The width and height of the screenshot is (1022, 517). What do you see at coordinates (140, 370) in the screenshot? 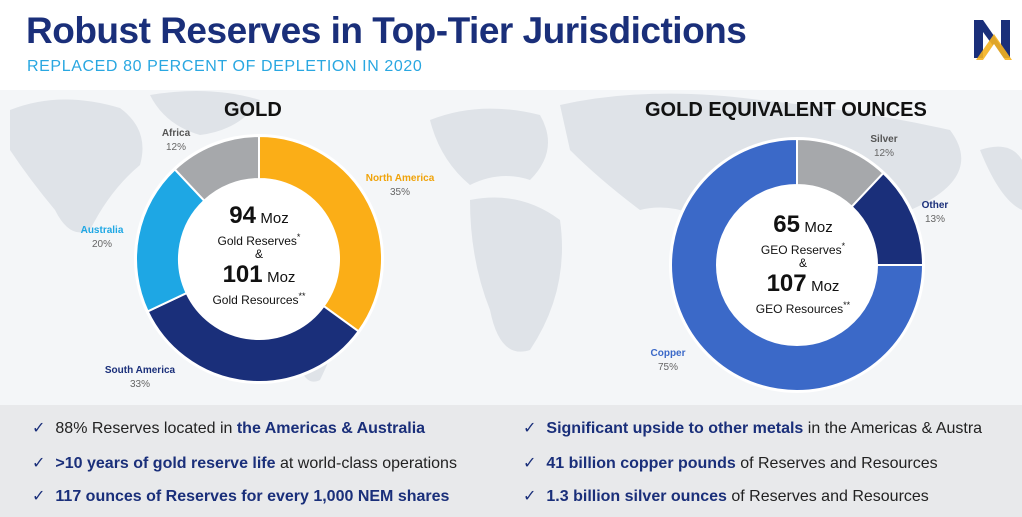
I see `slice-category-label: South America` at bounding box center [140, 370].